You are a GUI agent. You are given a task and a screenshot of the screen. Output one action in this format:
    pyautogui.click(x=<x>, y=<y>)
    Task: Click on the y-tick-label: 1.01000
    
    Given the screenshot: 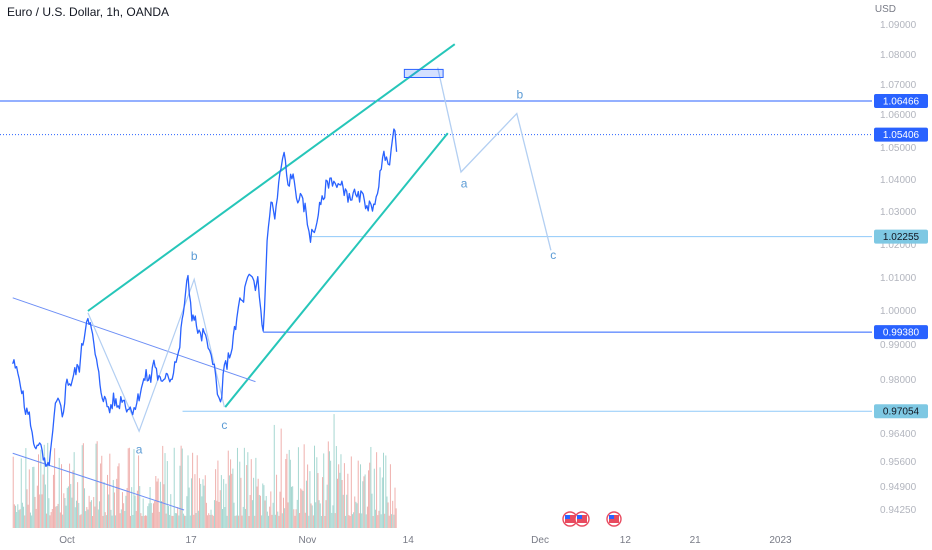 What is the action you would take?
    pyautogui.click(x=898, y=278)
    